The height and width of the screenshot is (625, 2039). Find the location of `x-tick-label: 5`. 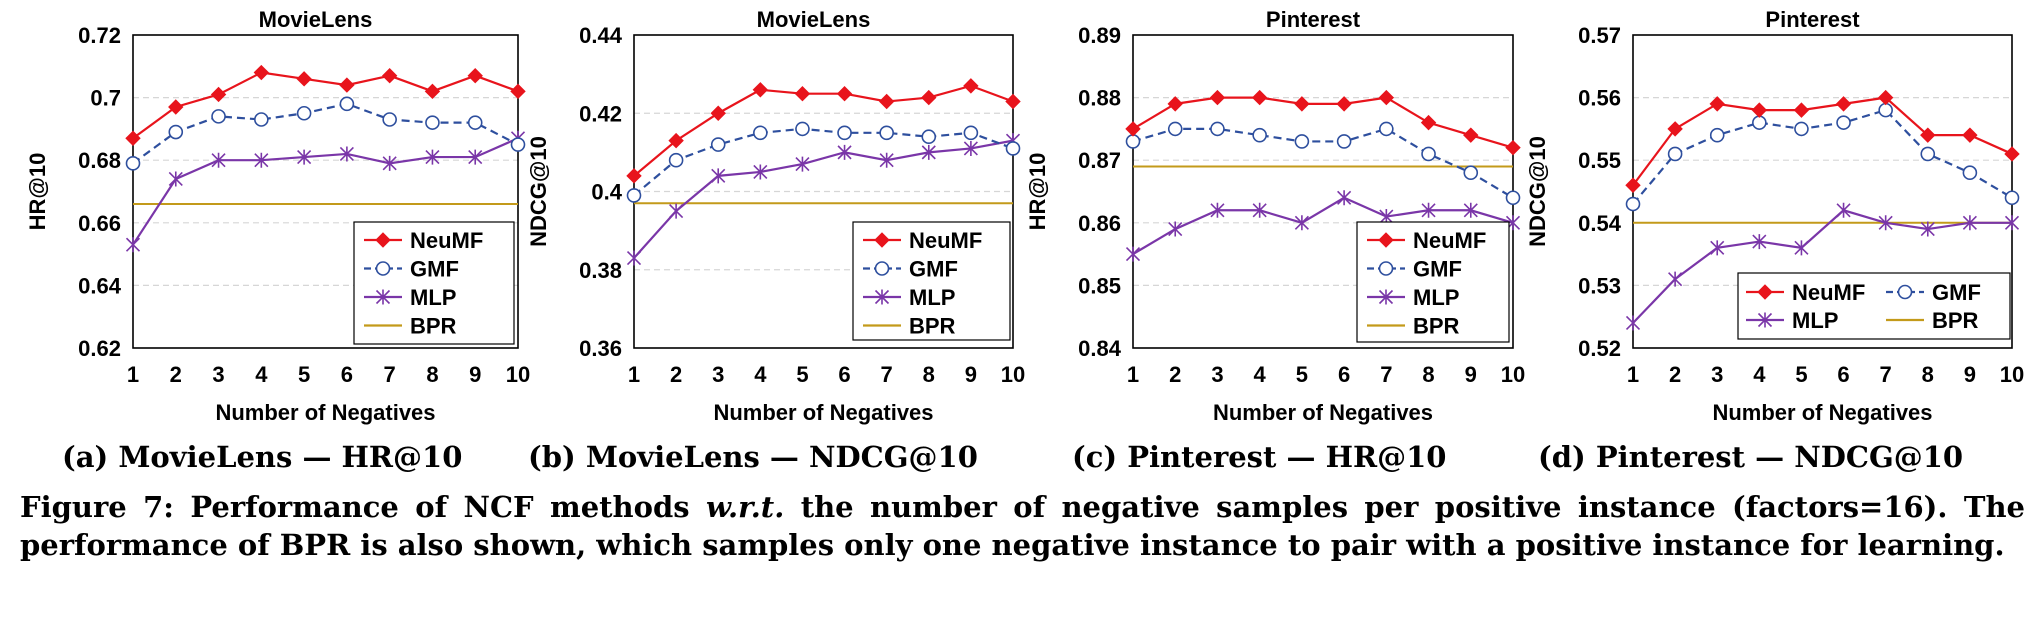

x-tick-label: 5 is located at coordinates (304, 374).